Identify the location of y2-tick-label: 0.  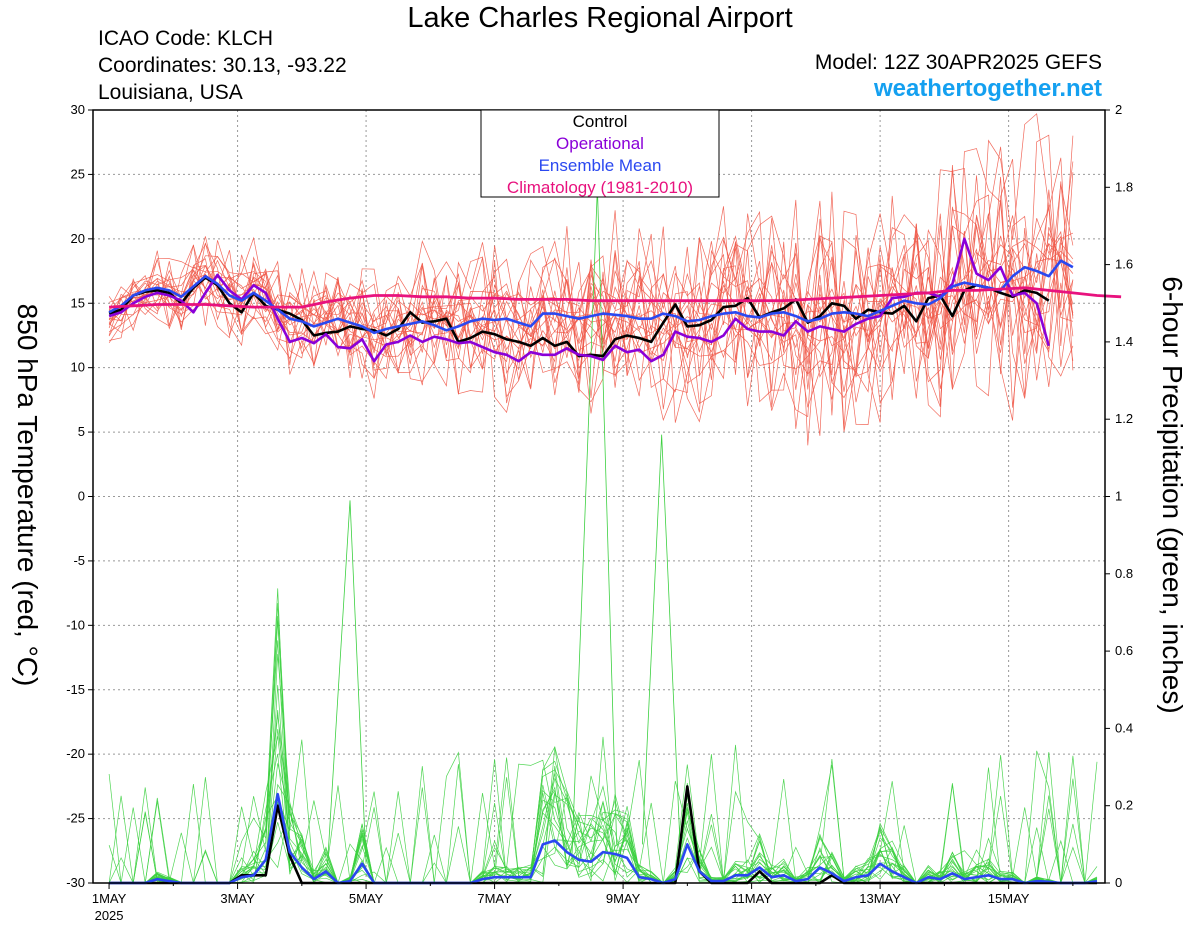
(1118, 882).